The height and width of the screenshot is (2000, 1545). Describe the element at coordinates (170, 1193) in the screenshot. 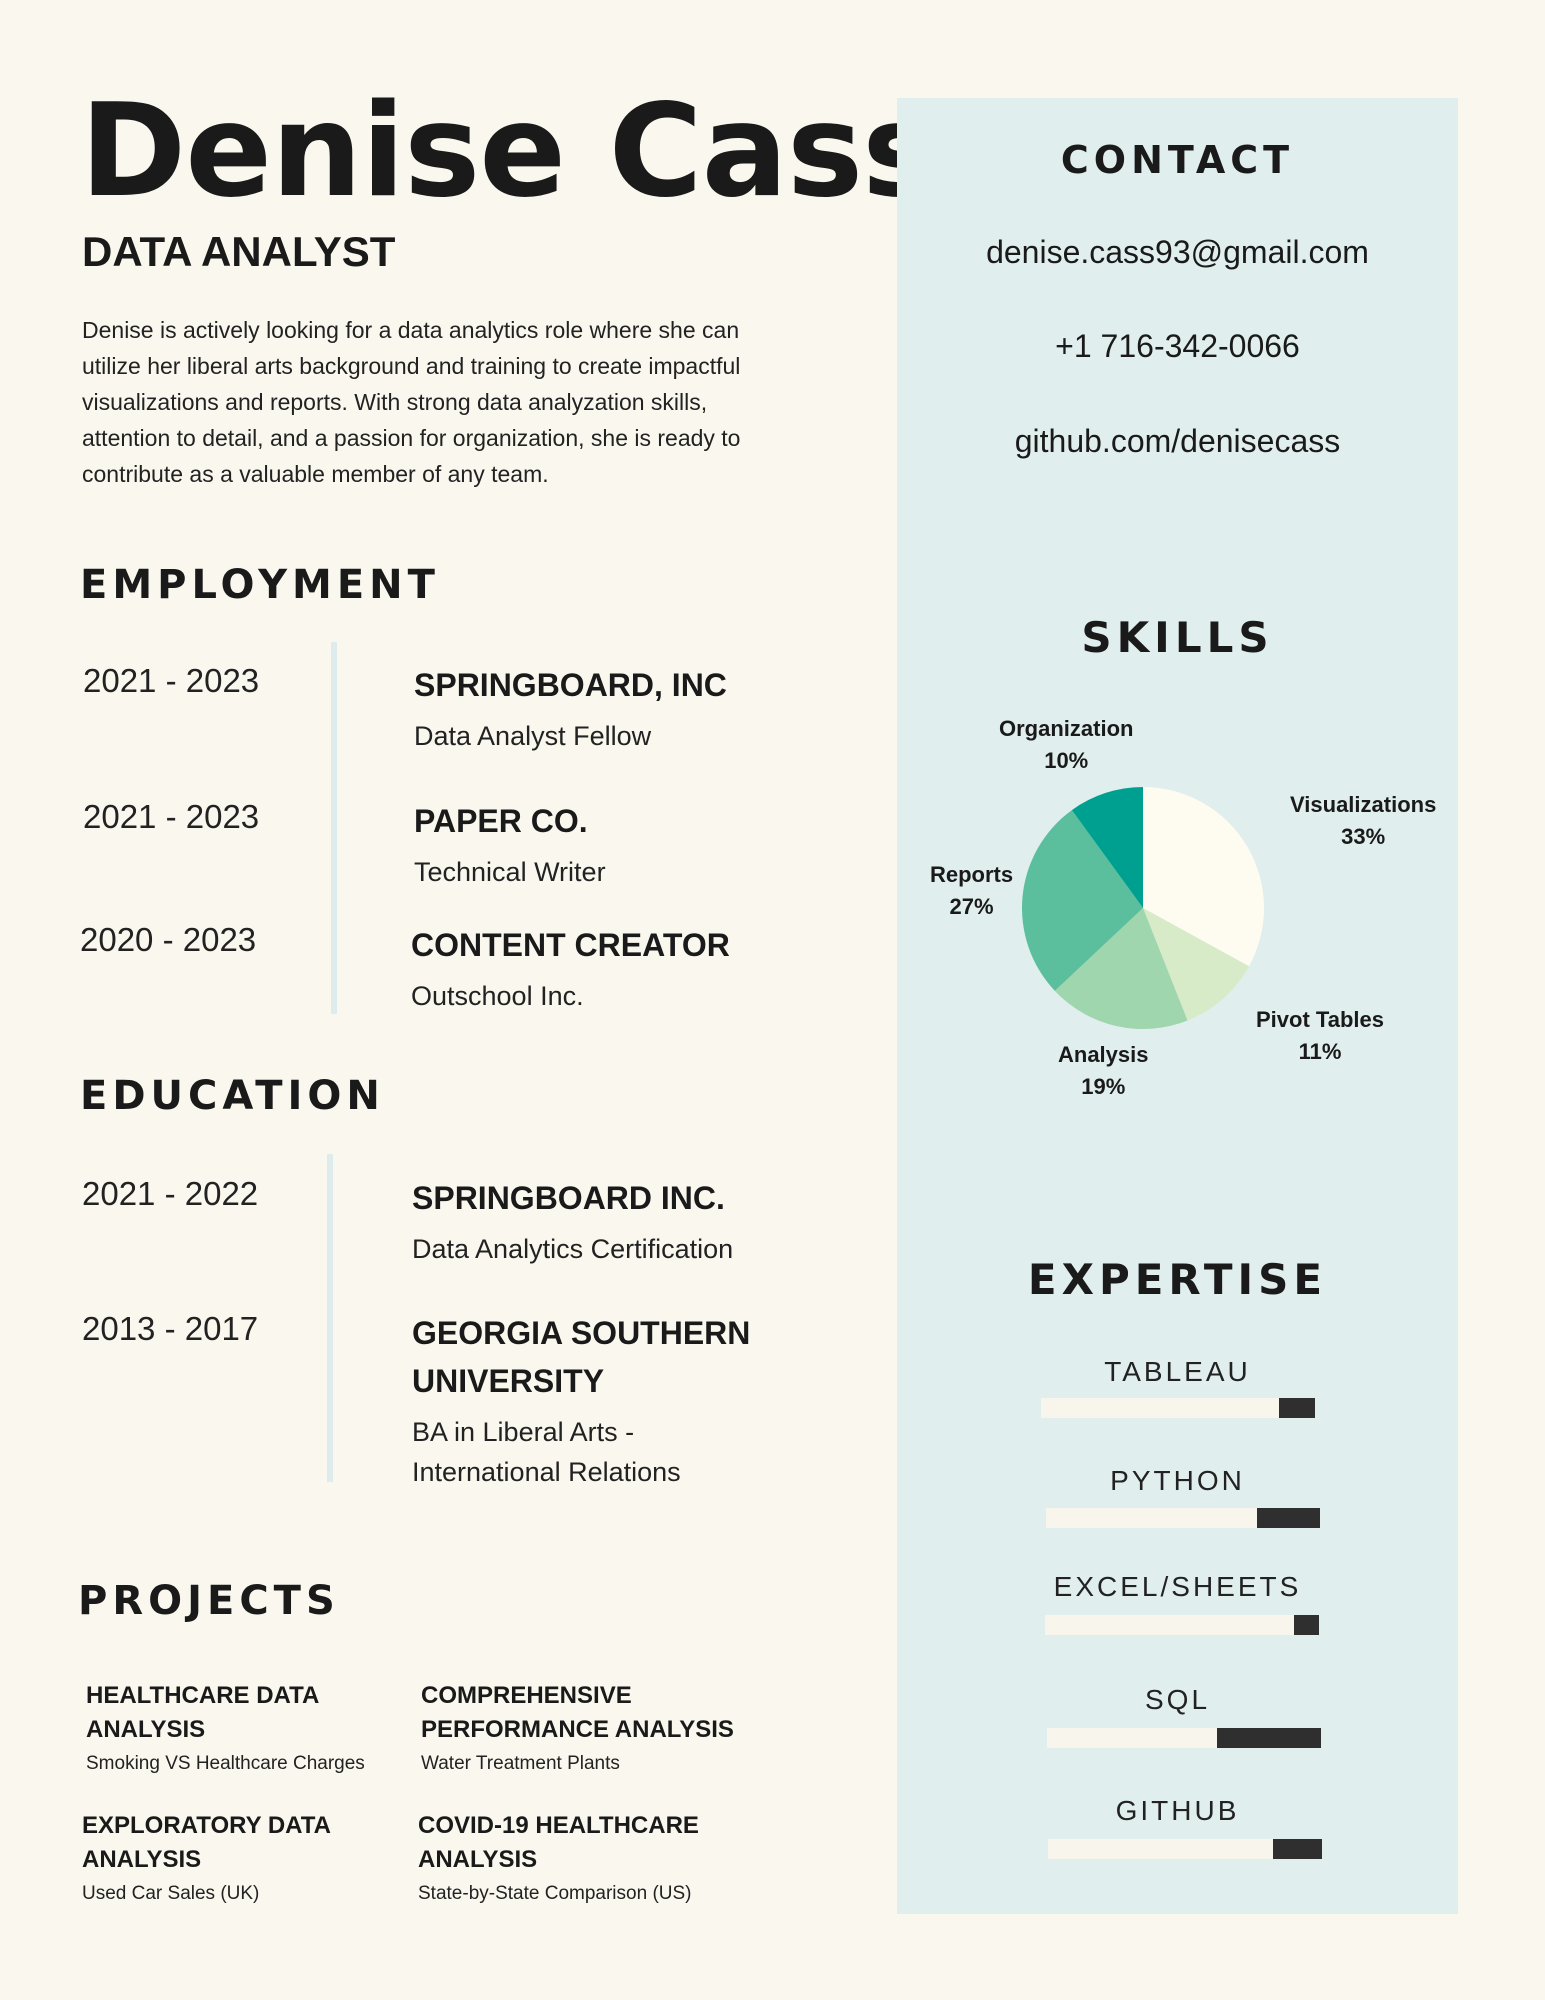

I see `education-date: 2021 - 2022` at that location.